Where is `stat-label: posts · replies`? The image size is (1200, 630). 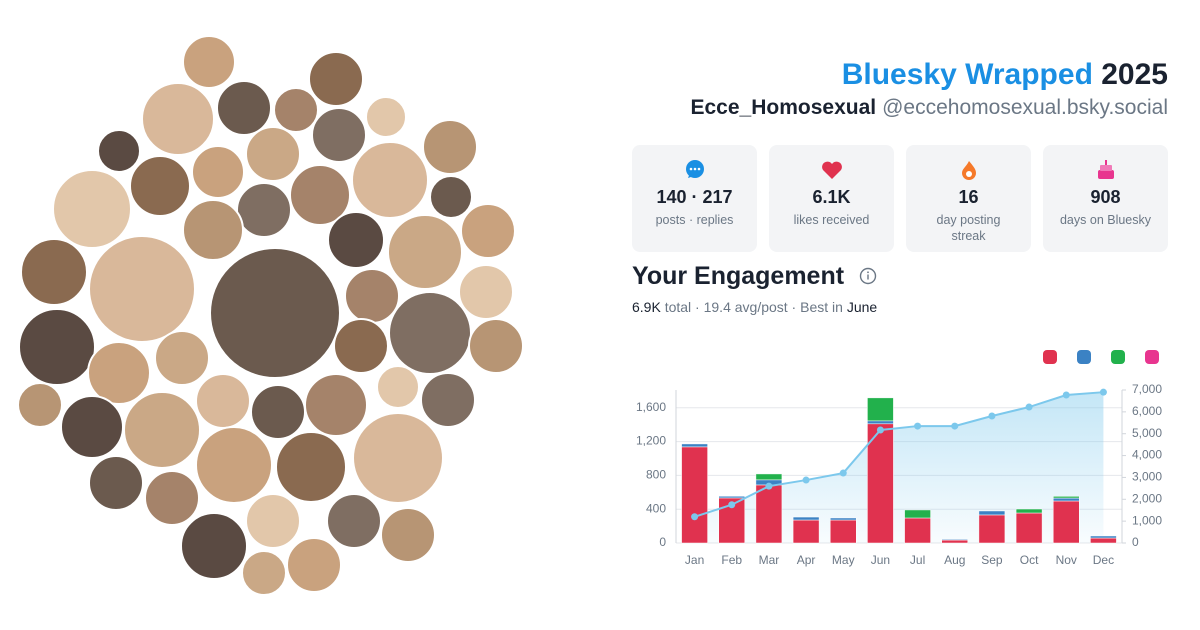
stat-label: posts · replies is located at coordinates (694, 220).